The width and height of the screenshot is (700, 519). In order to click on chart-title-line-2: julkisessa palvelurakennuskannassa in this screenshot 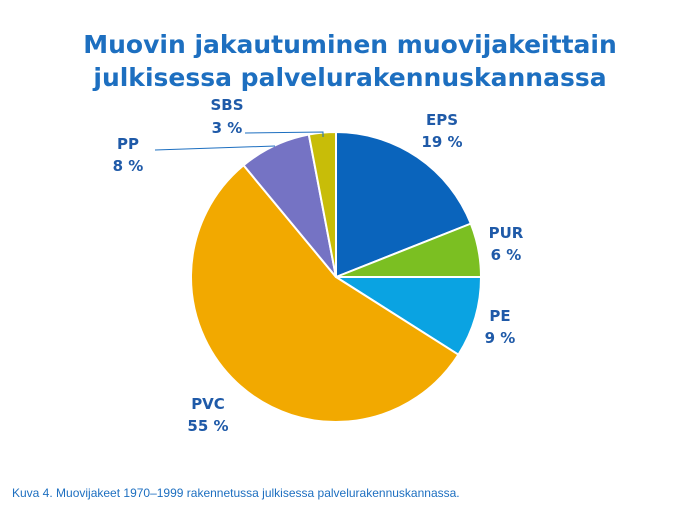, I will do `click(350, 77)`.